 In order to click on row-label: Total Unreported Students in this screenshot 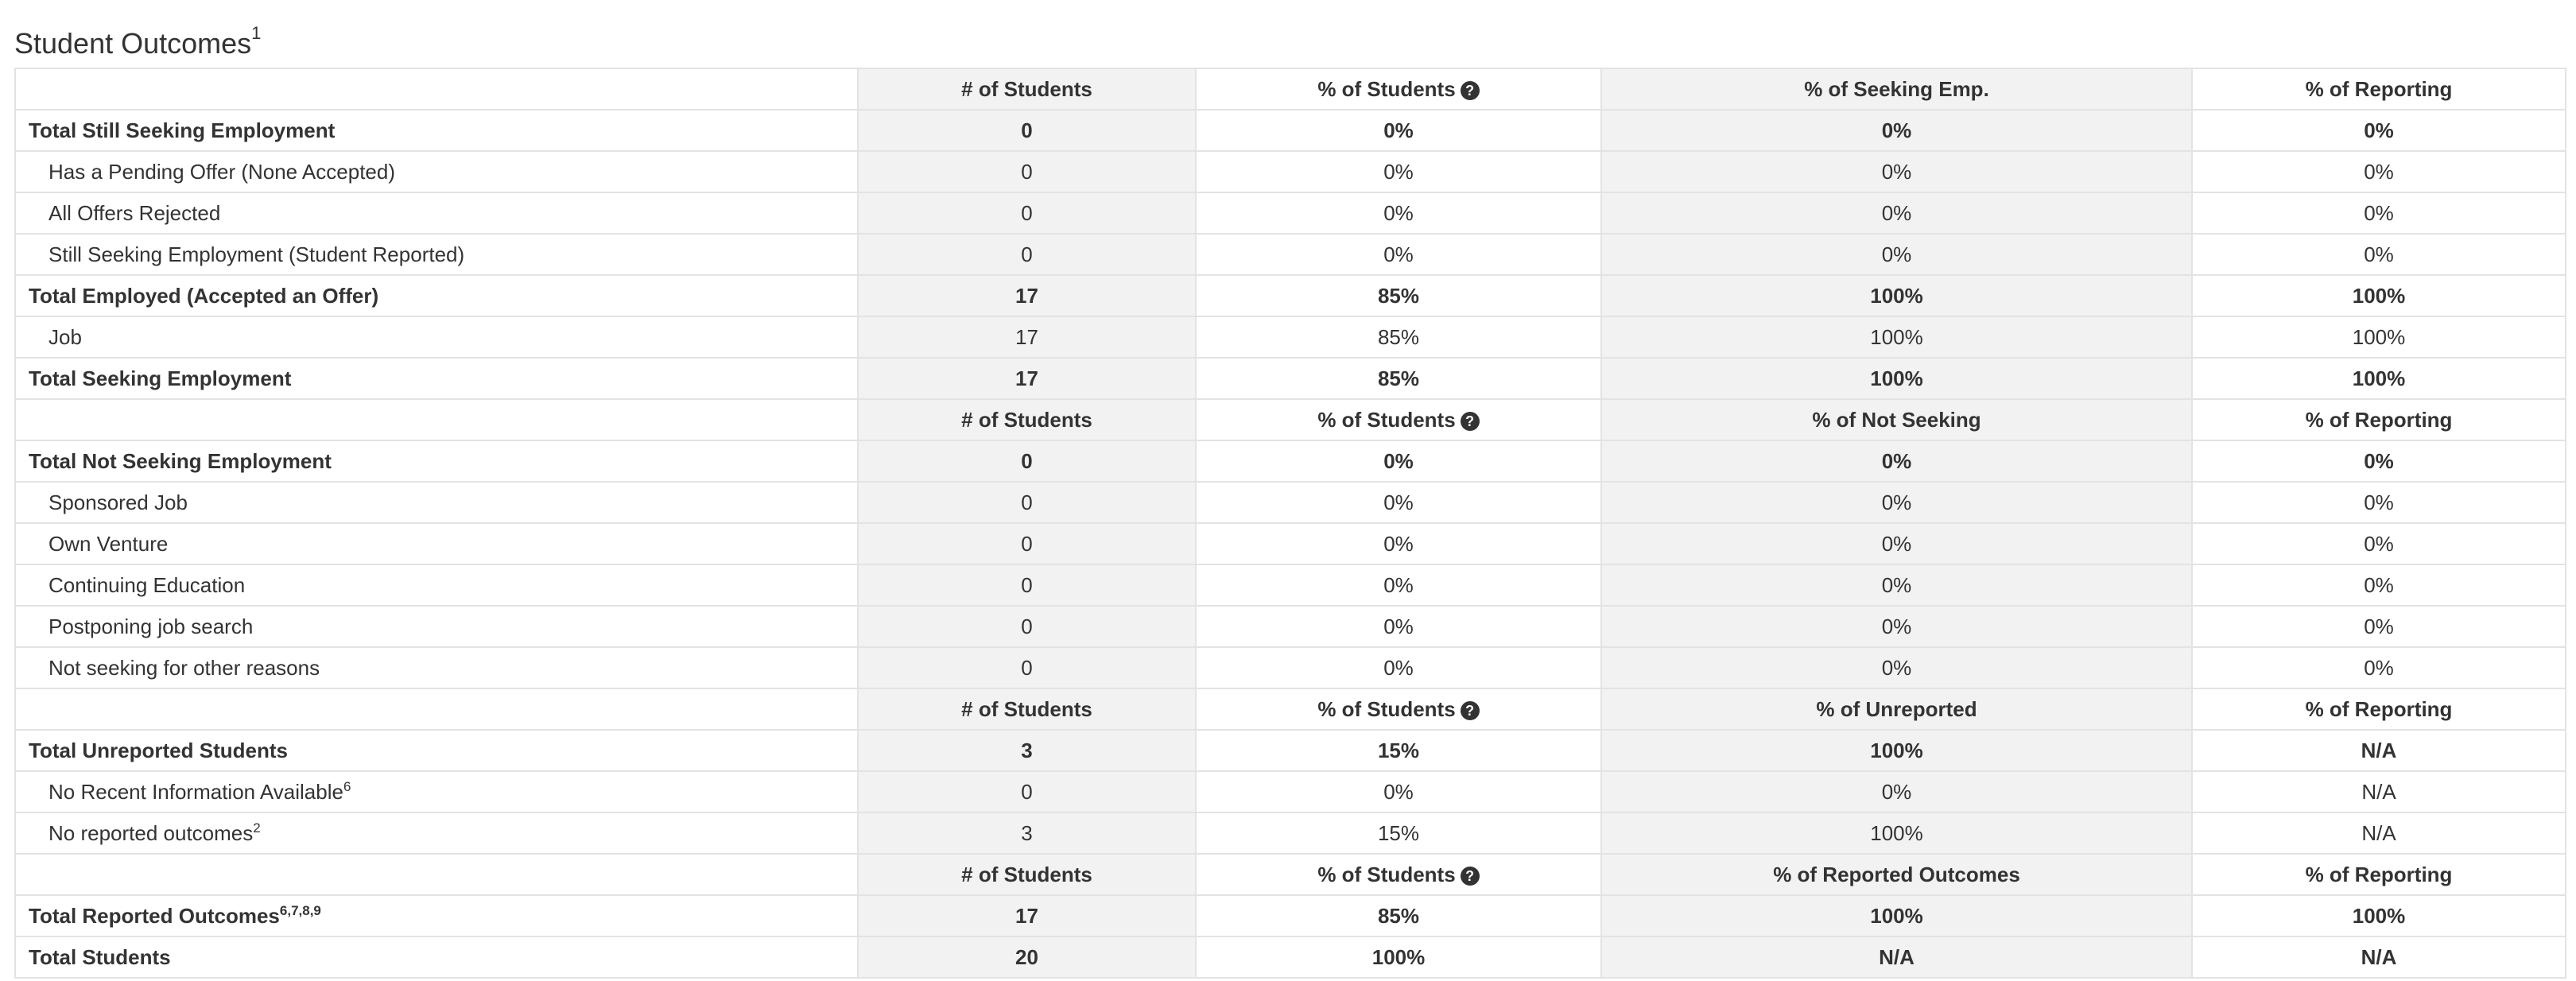, I will do `click(437, 750)`.